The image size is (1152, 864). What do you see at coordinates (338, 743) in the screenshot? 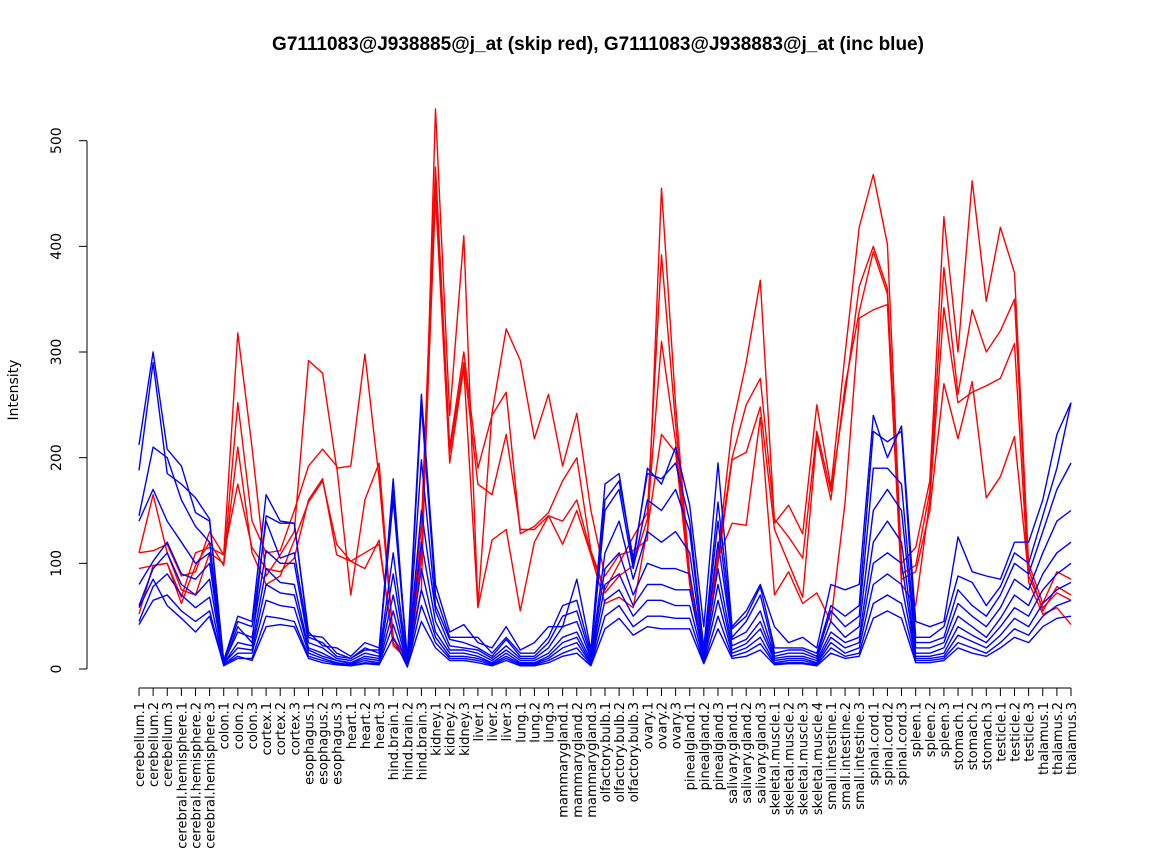
I see `x-tick-label: esophagus.3` at bounding box center [338, 743].